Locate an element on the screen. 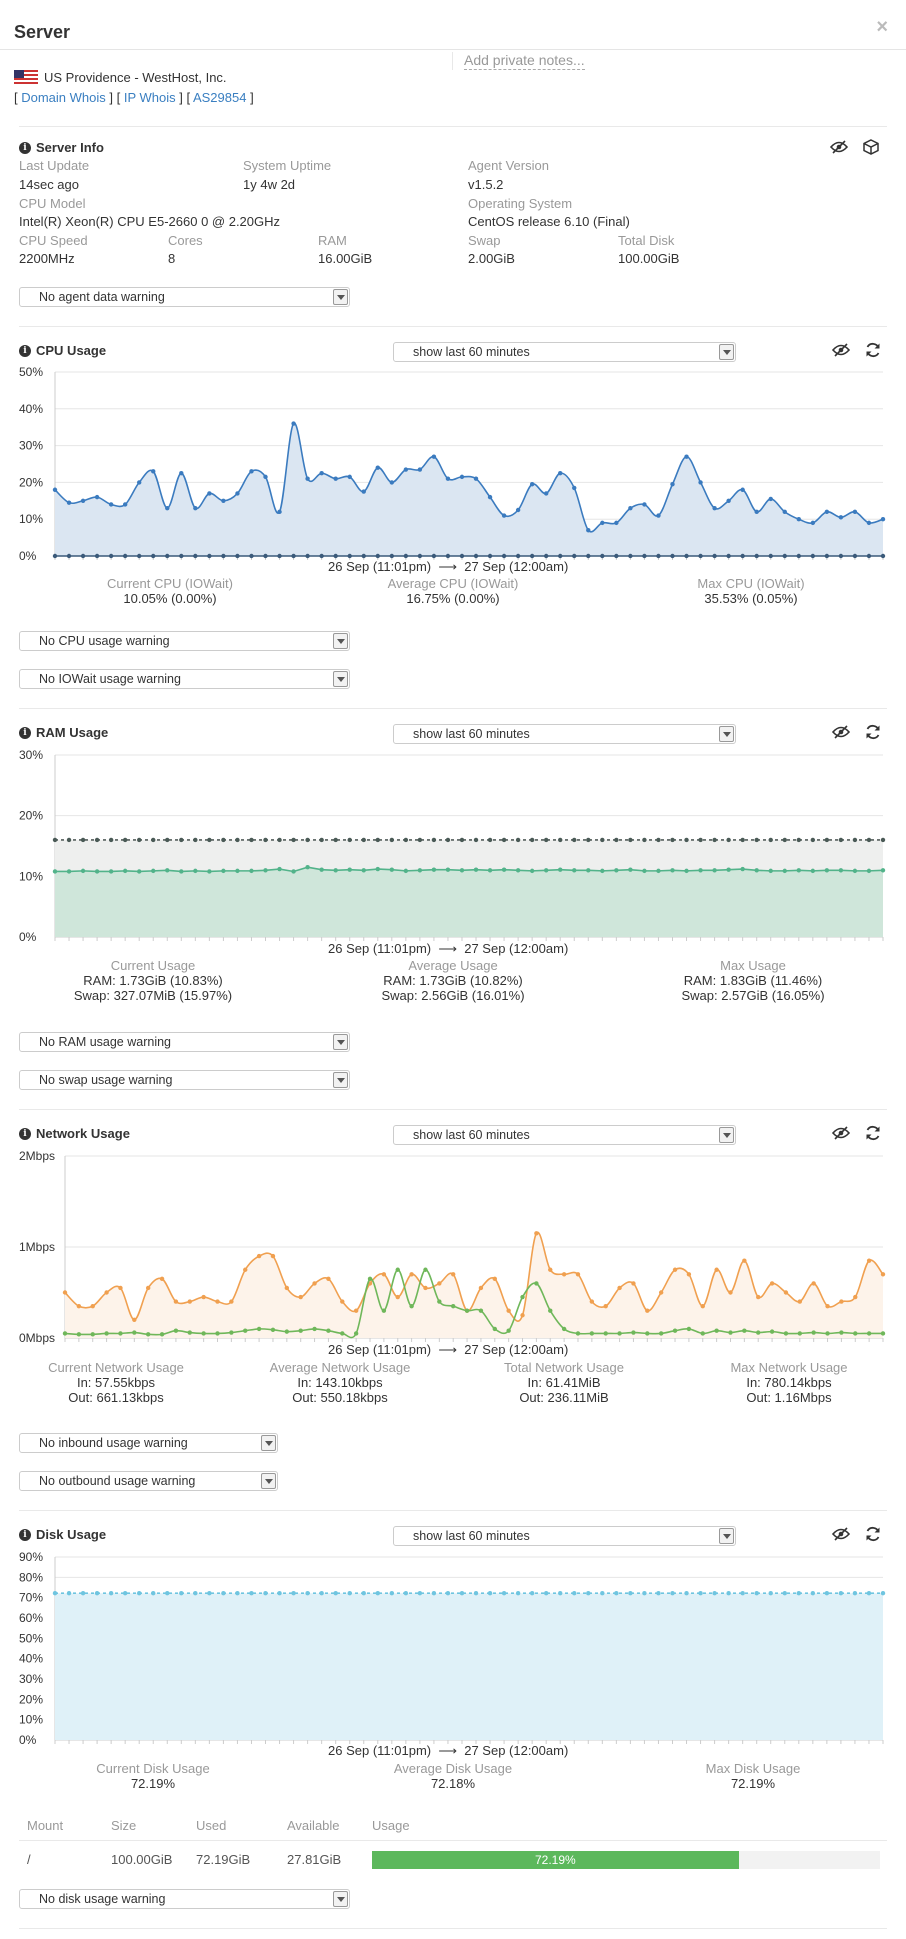 This screenshot has height=1939, width=906. current-cpu-stat: Current CPU (IOWait) 10.05% (0.00%) is located at coordinates (170, 591).